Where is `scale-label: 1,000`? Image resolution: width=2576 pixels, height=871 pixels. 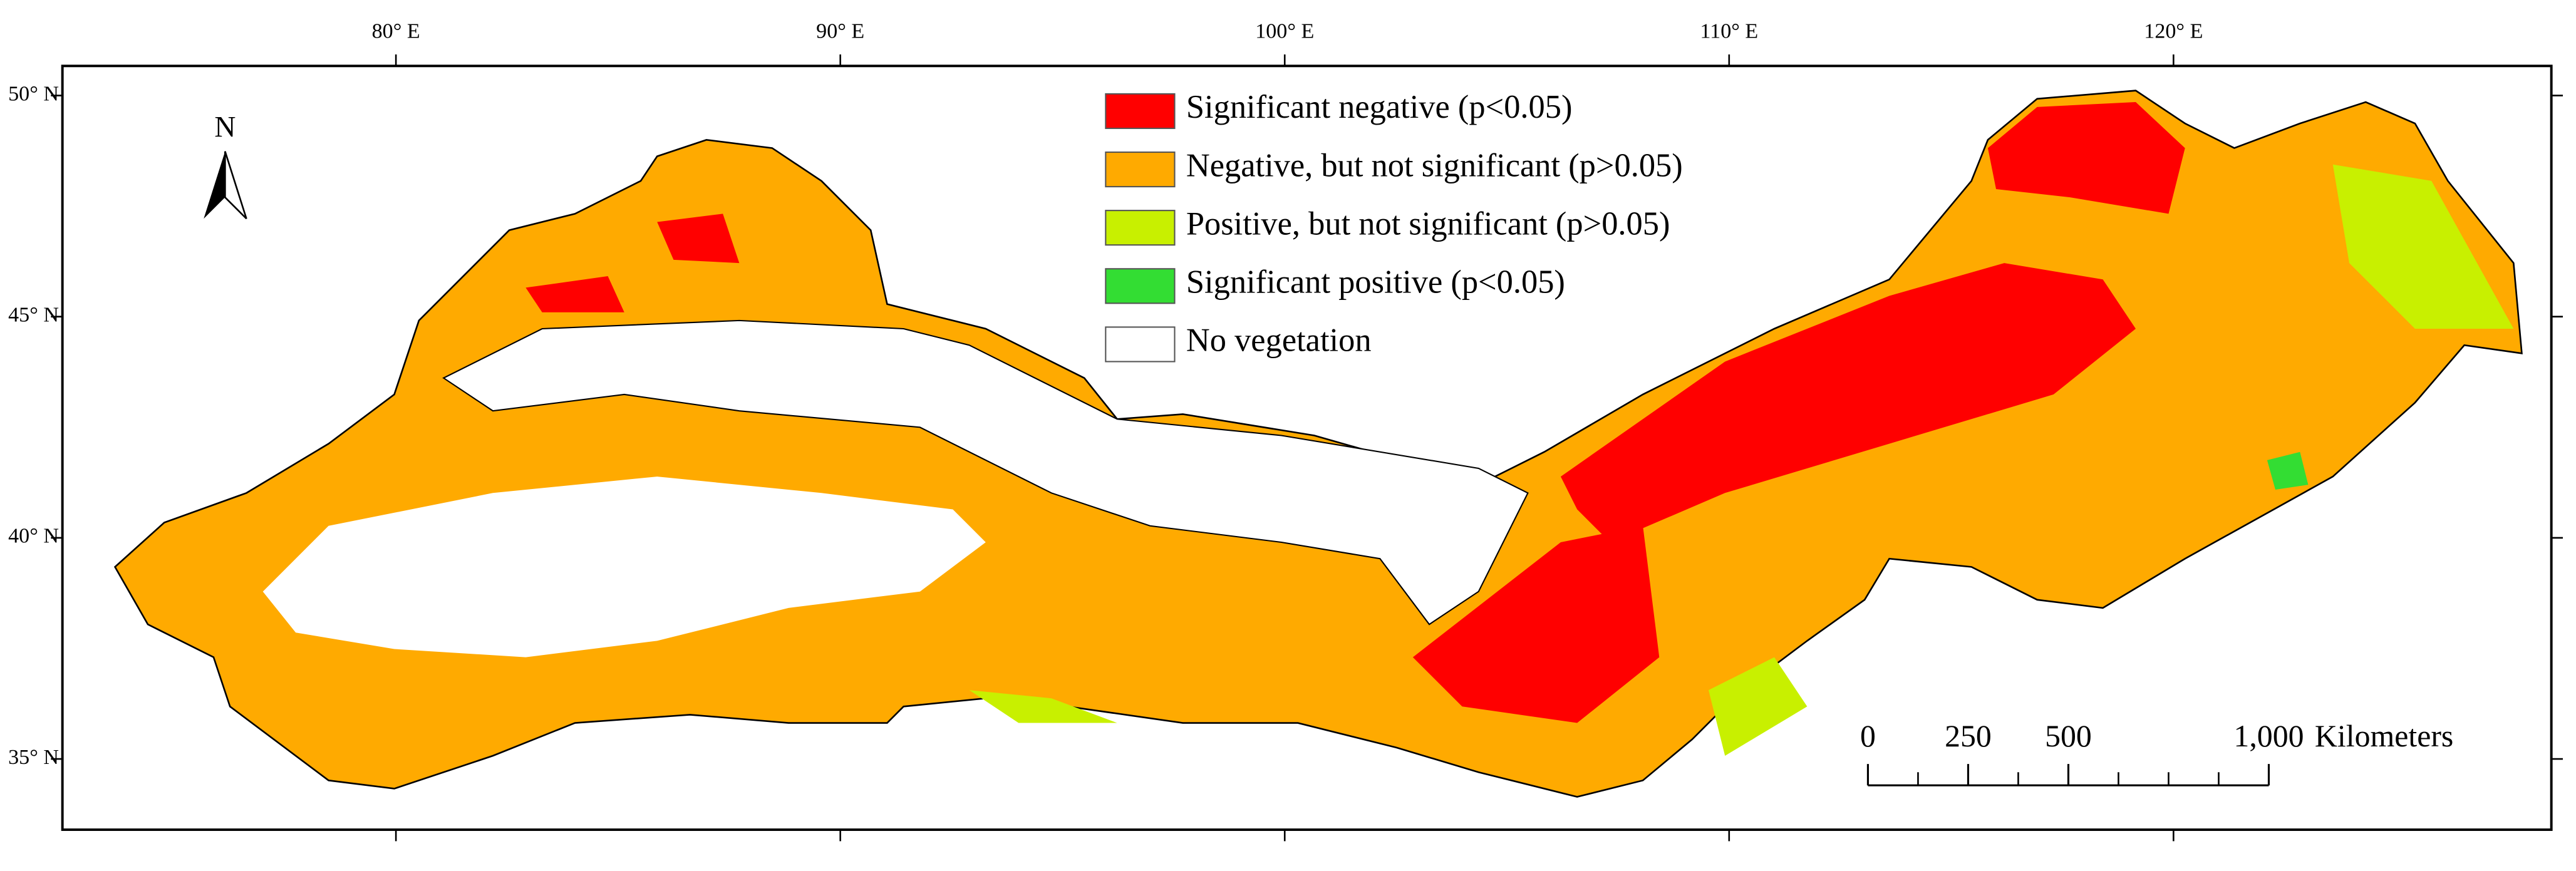 scale-label: 1,000 is located at coordinates (2268, 736).